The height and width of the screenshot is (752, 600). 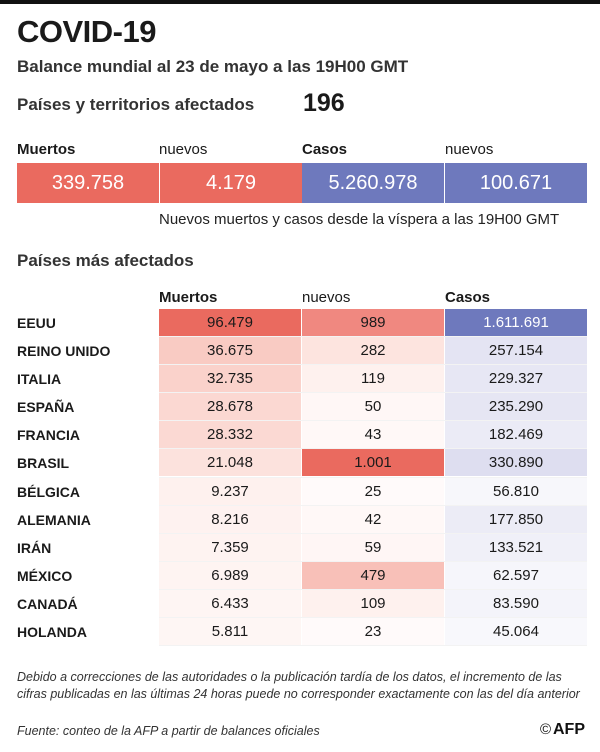 What do you see at coordinates (300, 2) in the screenshot?
I see `top-rule` at bounding box center [300, 2].